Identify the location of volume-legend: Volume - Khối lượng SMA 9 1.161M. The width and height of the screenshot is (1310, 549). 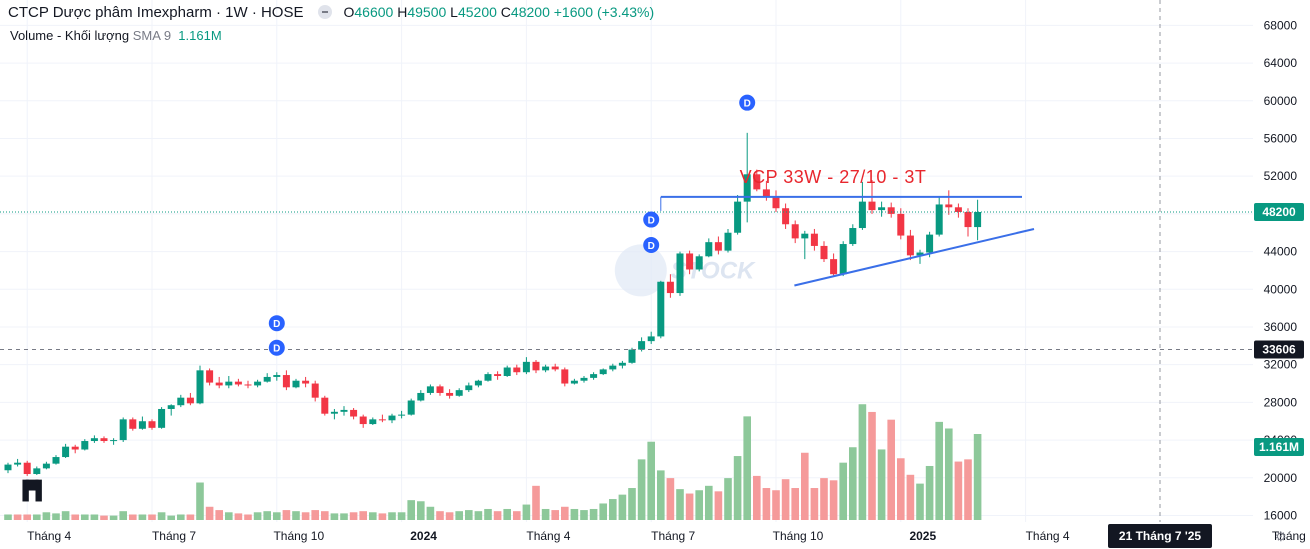
(116, 35).